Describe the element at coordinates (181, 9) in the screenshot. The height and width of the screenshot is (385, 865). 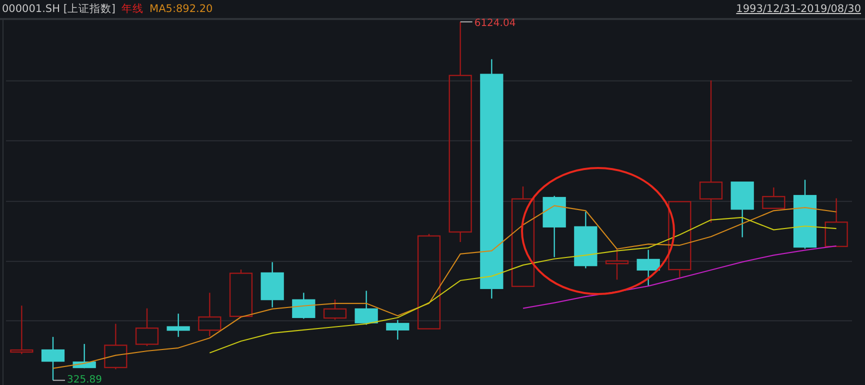
I see `text: MA5:892.20` at that location.